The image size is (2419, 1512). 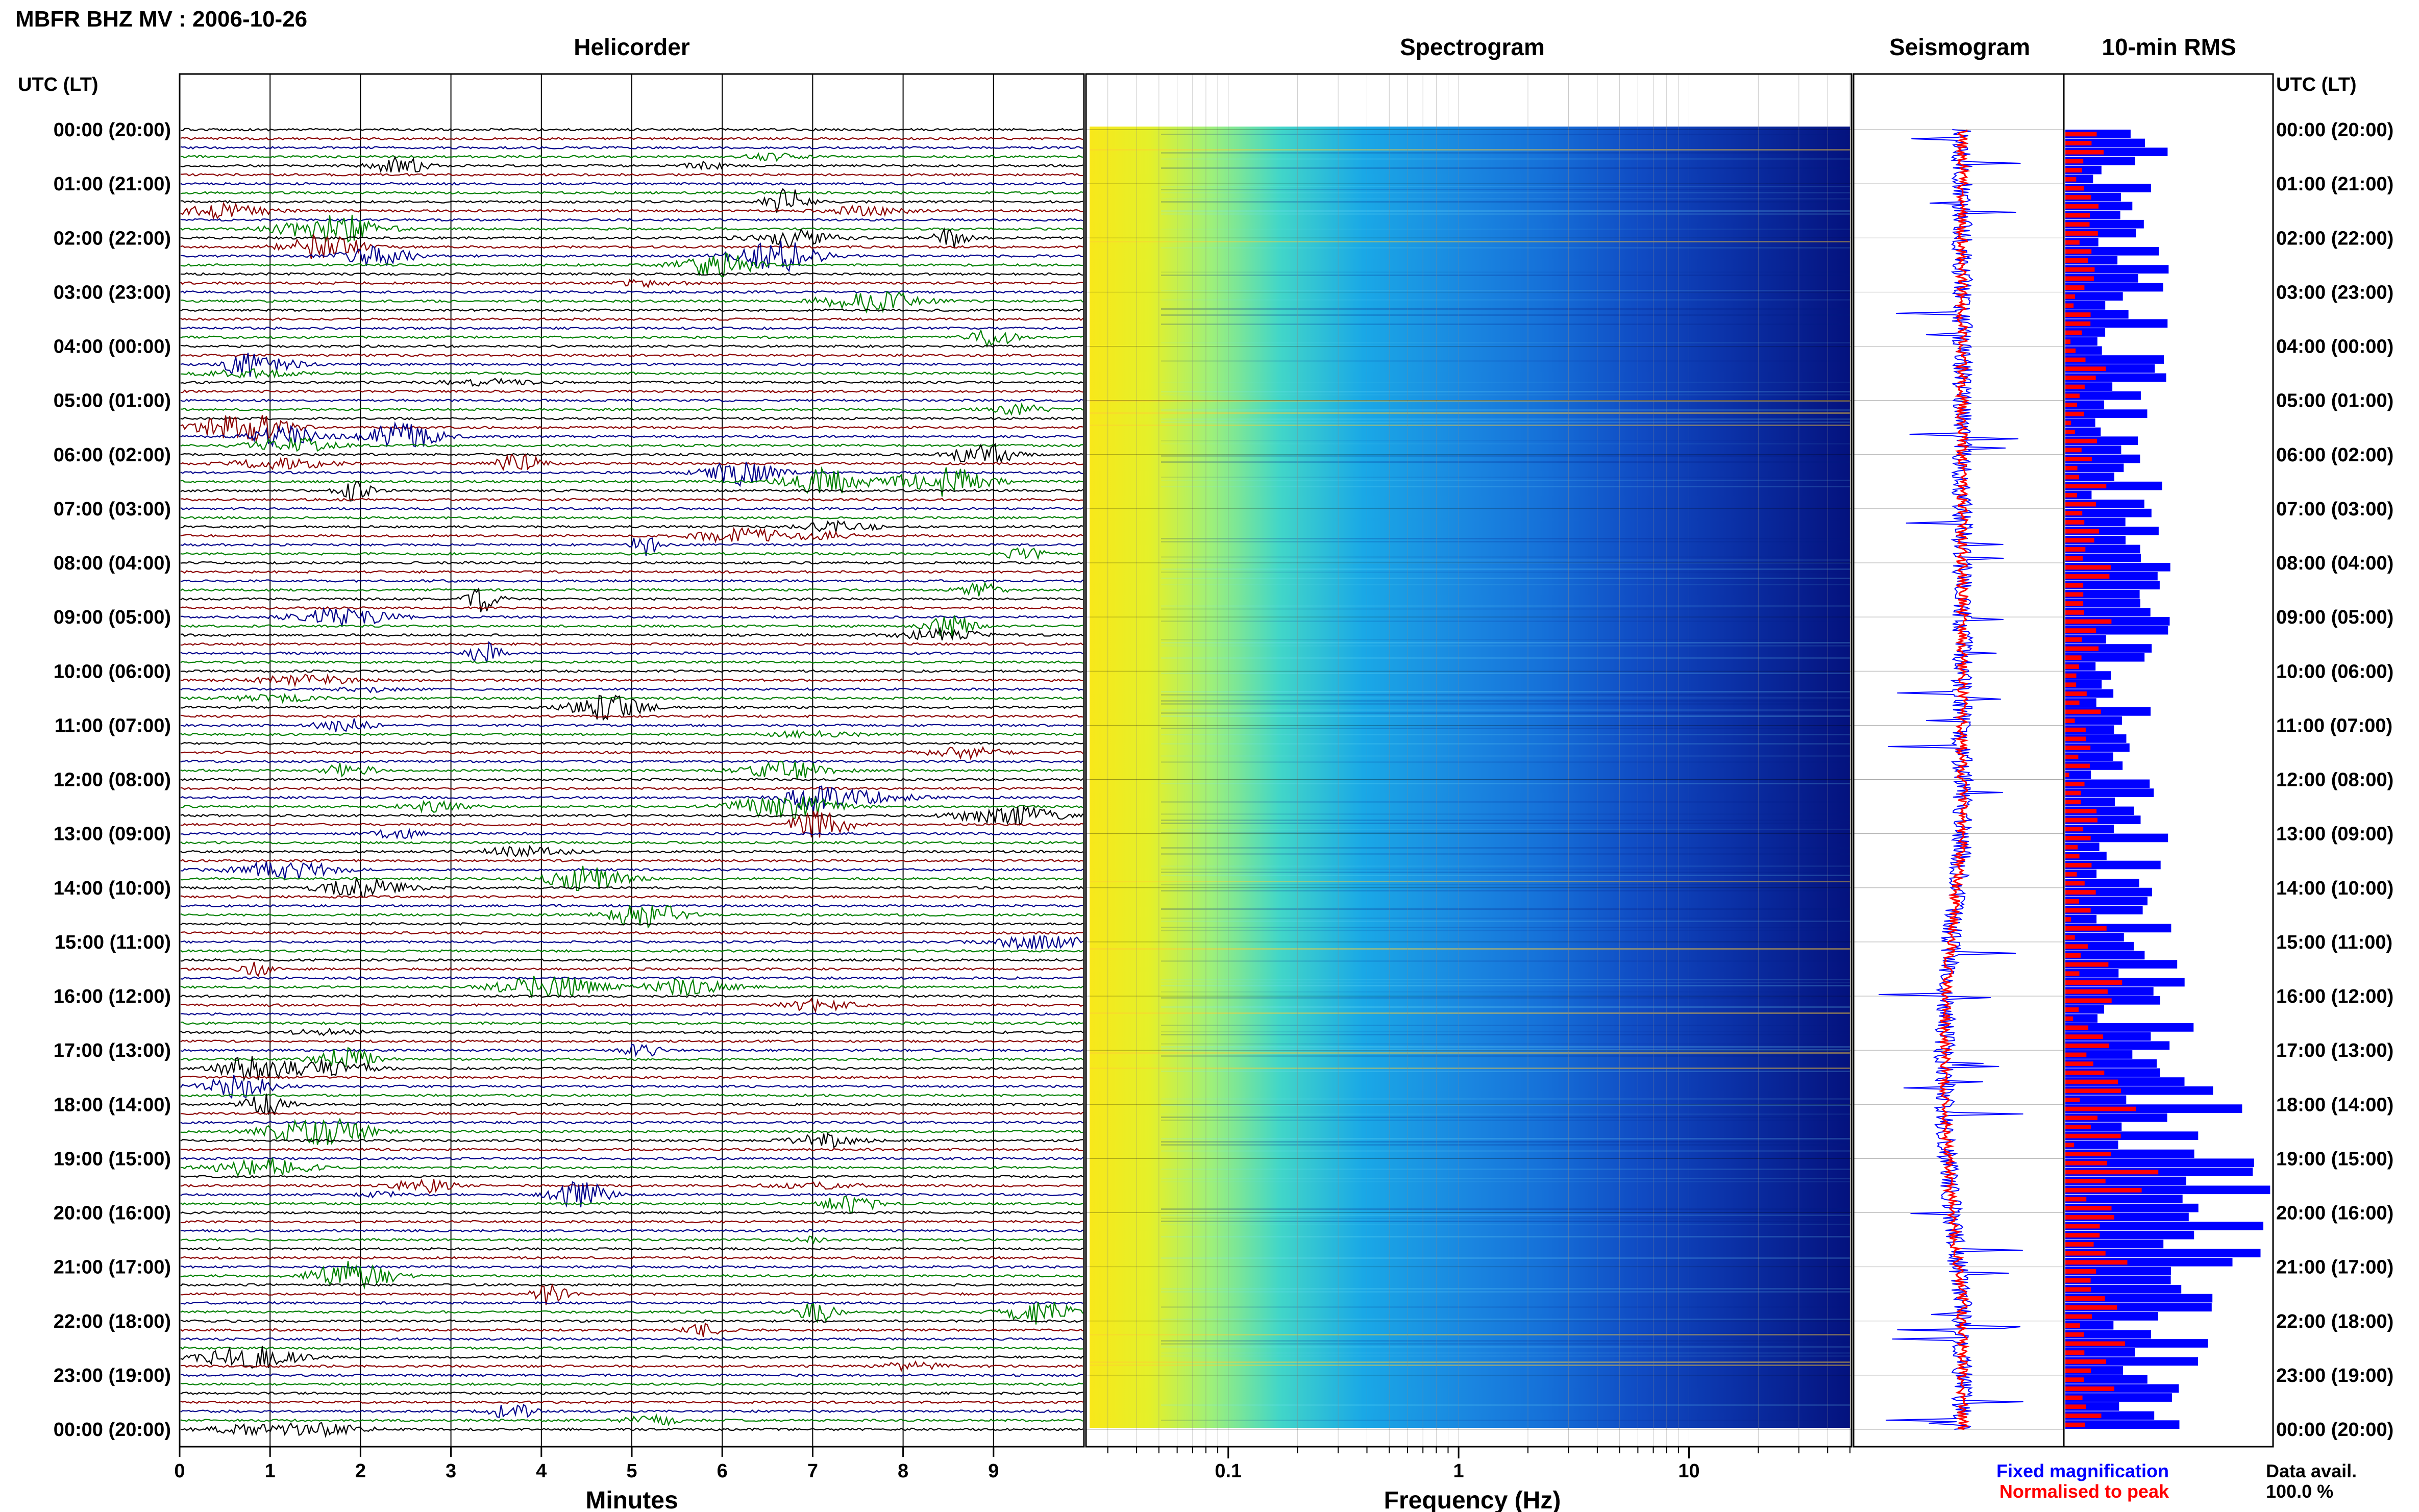 What do you see at coordinates (112, 834) in the screenshot?
I see `time-label-left: 13:00 (09:00)` at bounding box center [112, 834].